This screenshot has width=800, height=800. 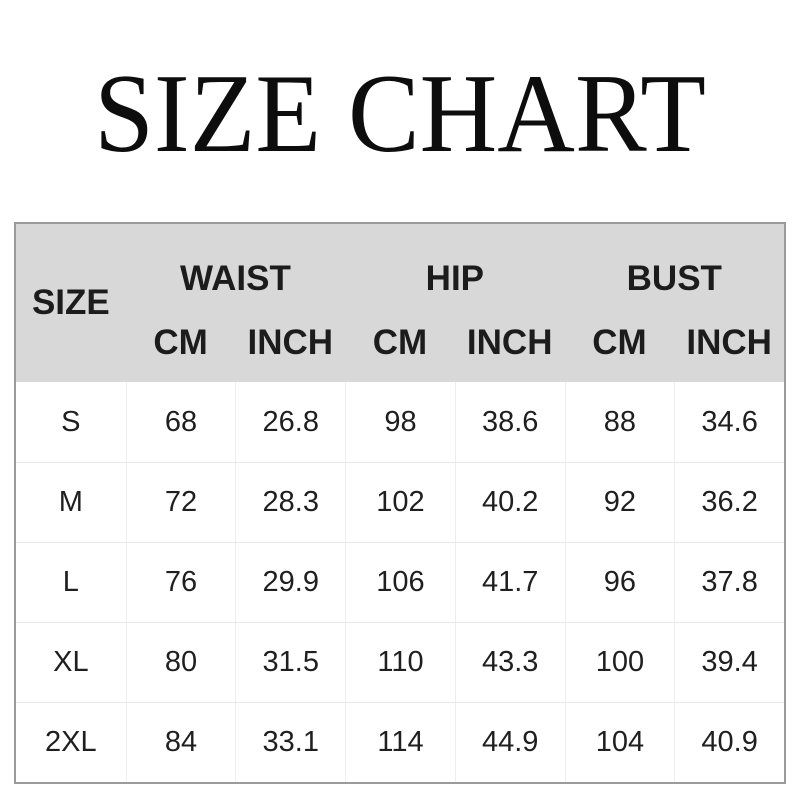 I want to click on table-row: S 68 26.8 98 38.6 88 34.6, so click(x=400, y=422).